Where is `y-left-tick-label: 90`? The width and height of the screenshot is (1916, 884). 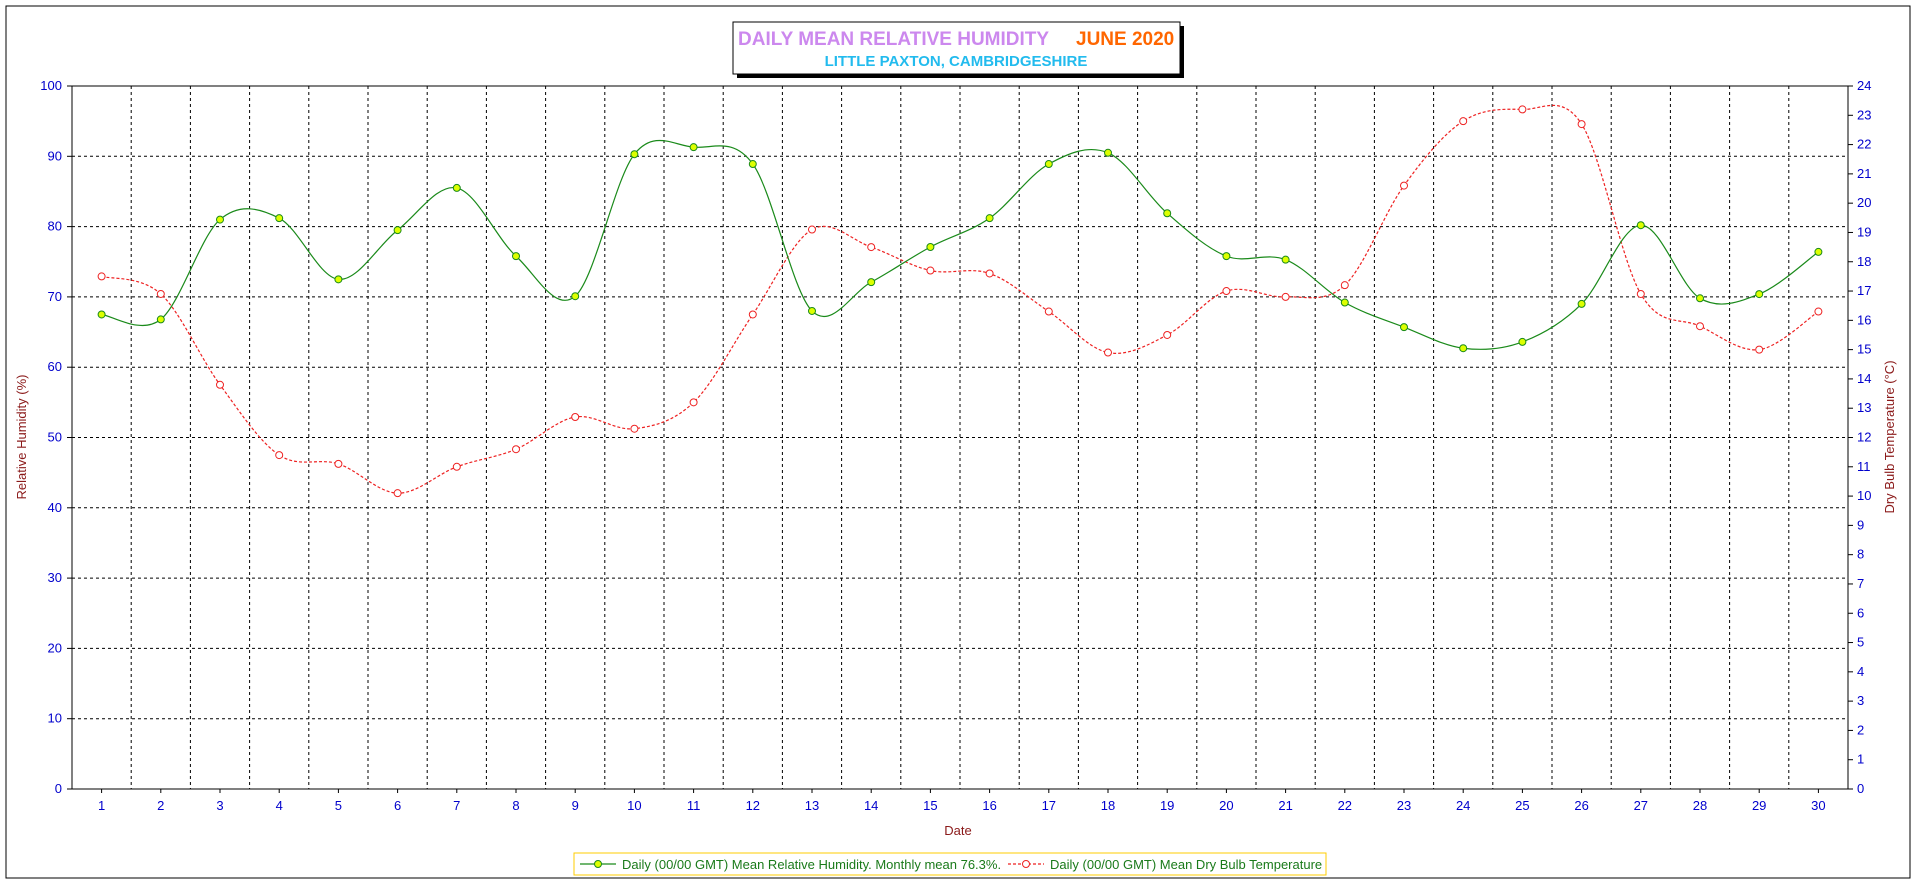
y-left-tick-label: 90 is located at coordinates (55, 155).